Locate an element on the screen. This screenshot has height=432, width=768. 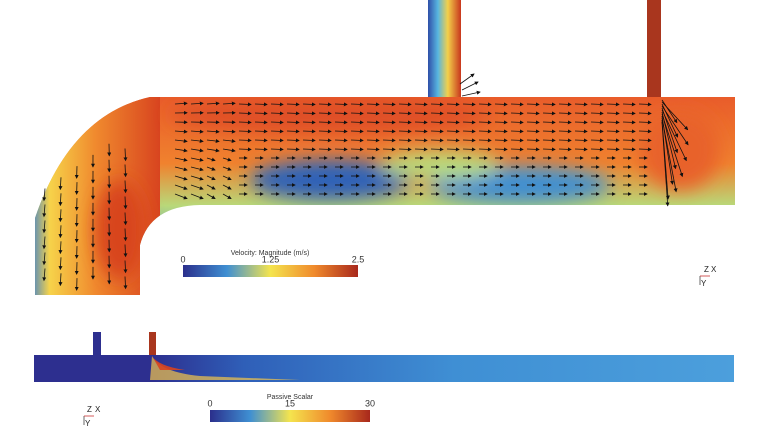
triad-z: Z is located at coordinates (706, 269).